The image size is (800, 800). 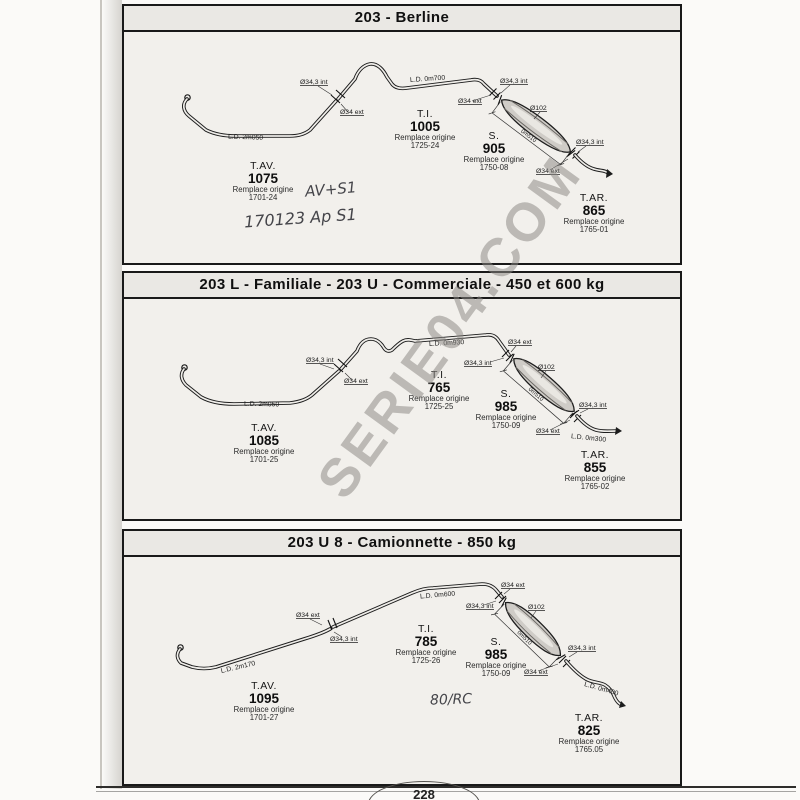 I want to click on svg-text: 905, so click(x=494, y=148).